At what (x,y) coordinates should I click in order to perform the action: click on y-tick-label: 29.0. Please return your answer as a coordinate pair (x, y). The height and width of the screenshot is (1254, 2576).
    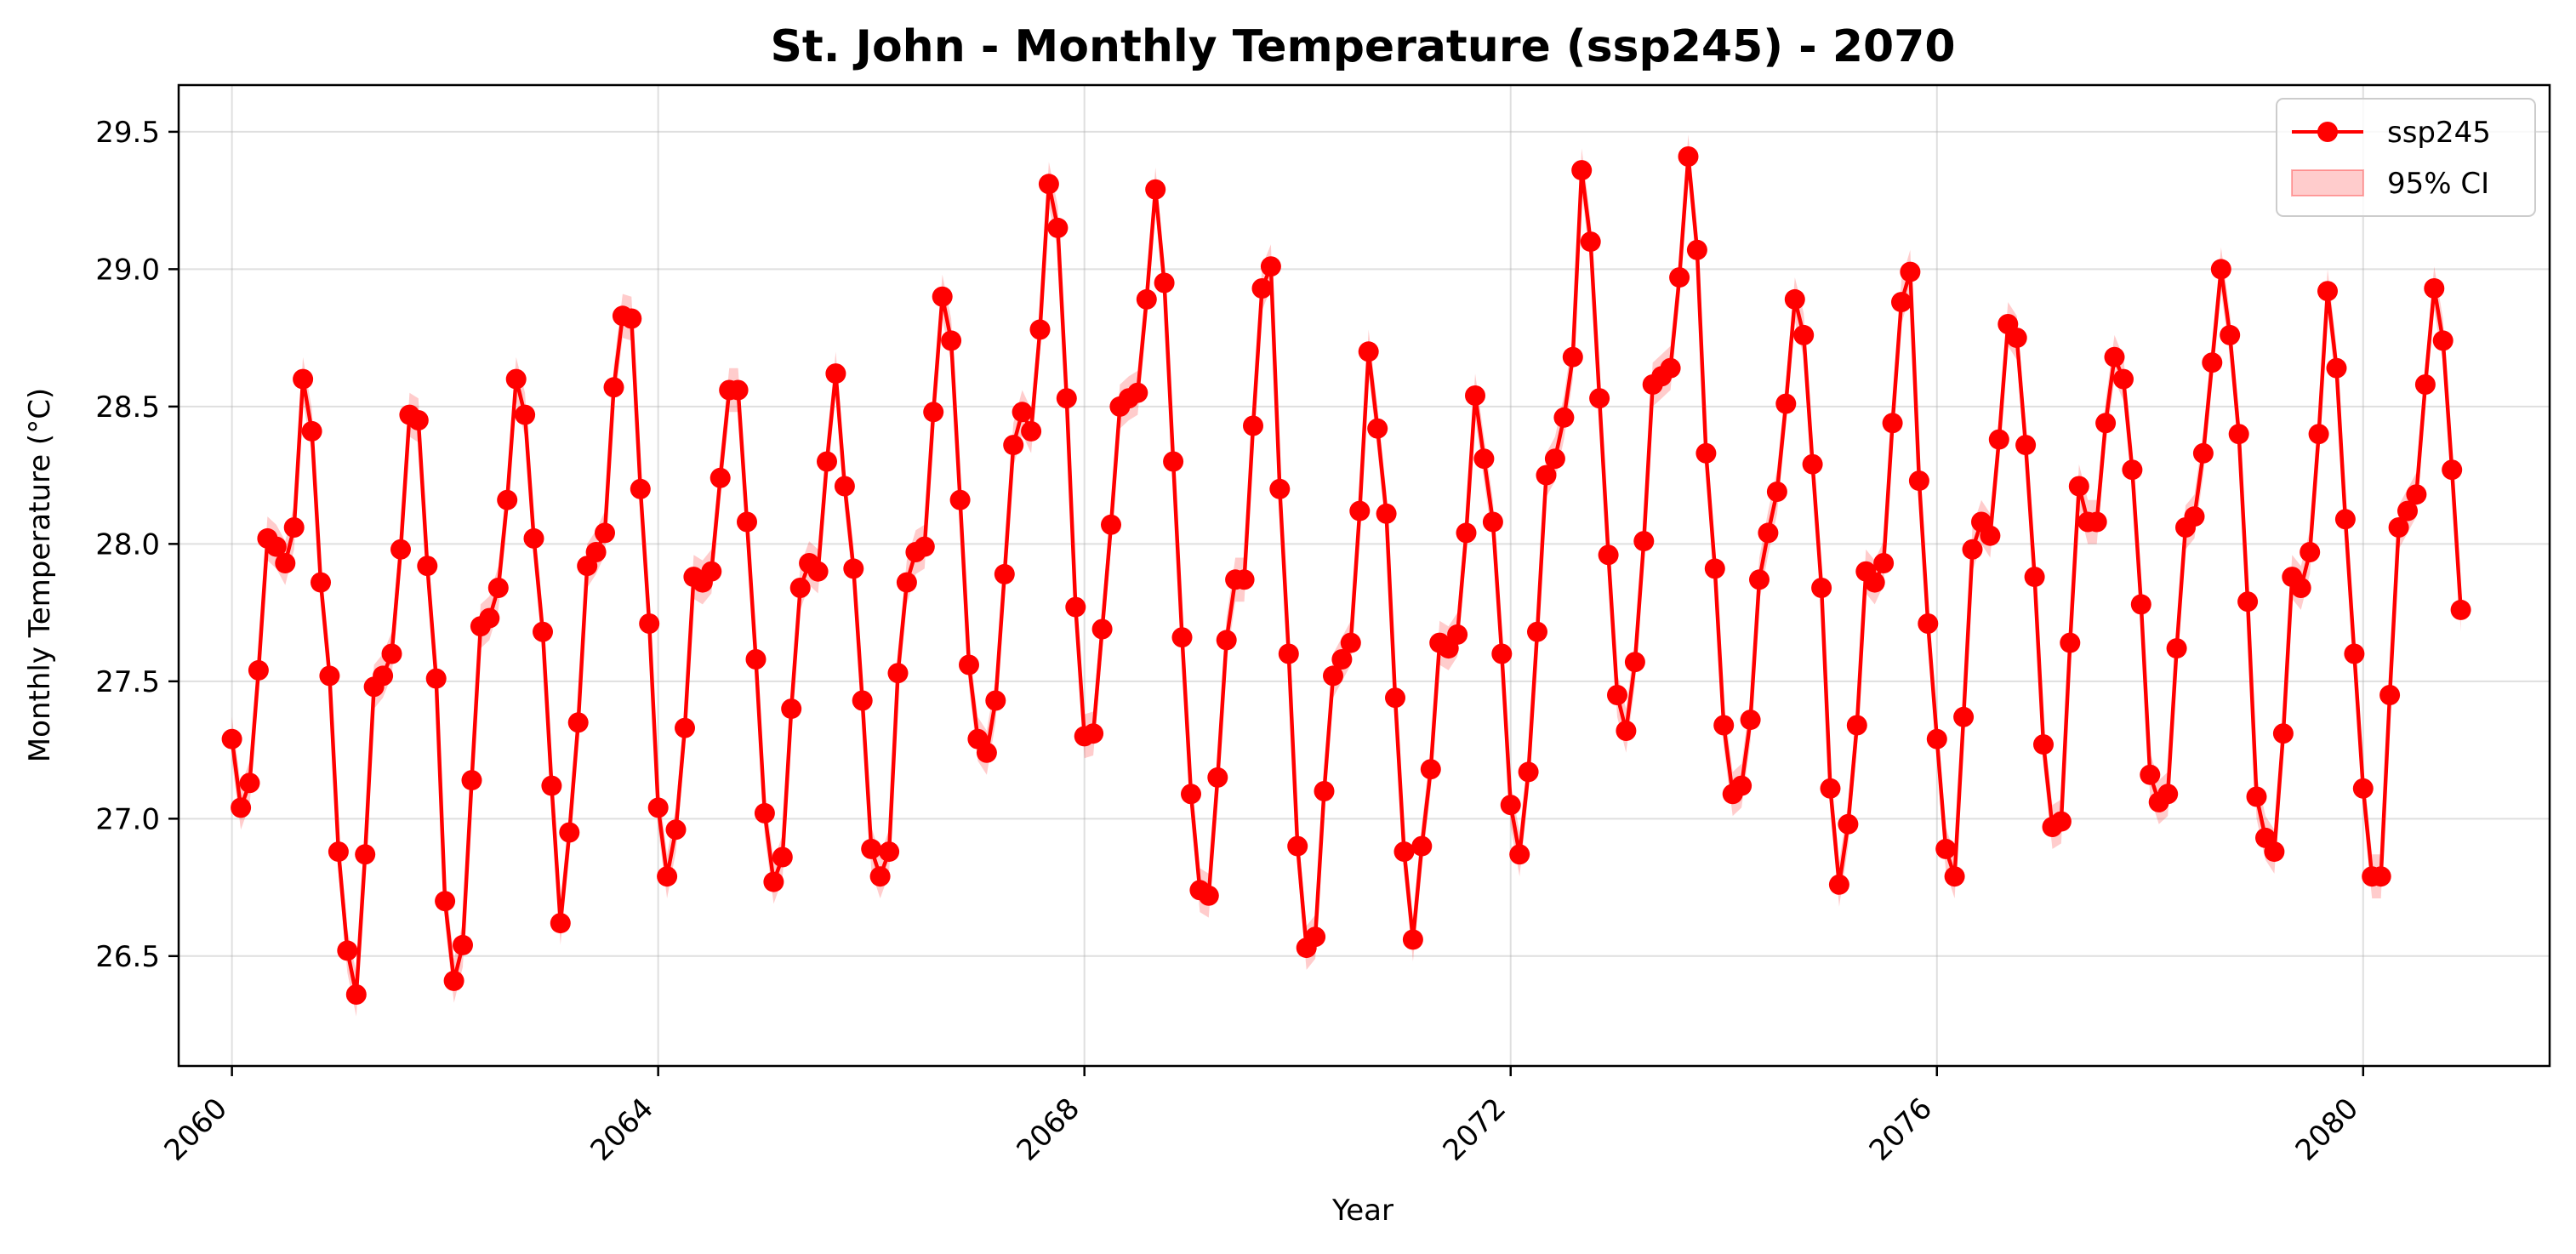
    Looking at the image, I should click on (128, 270).